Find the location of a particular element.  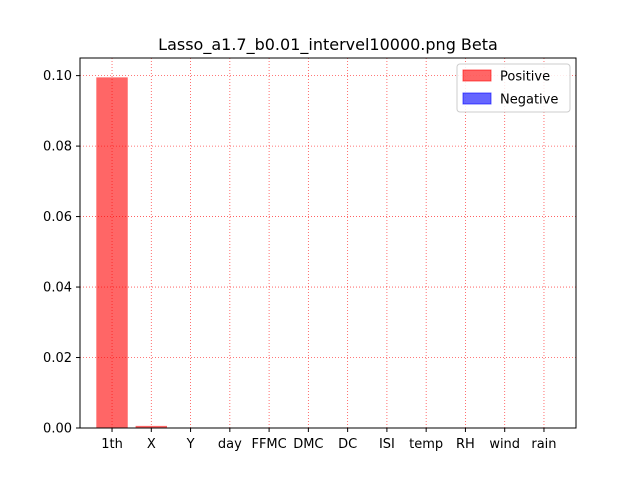

y-tick-label: 0.08 is located at coordinates (57, 147).